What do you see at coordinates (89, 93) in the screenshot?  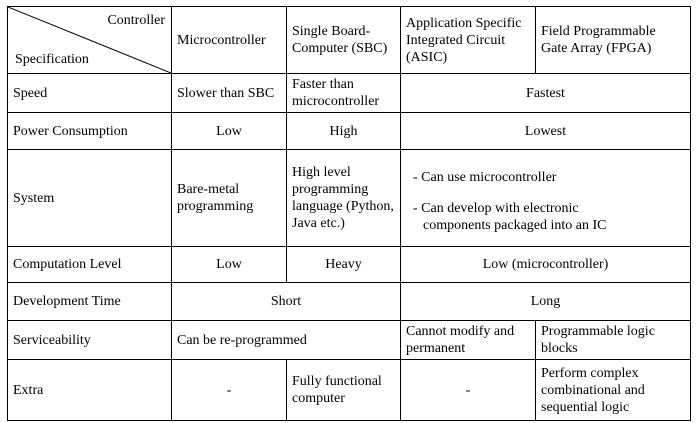 I see `row-label-speed: Speed` at bounding box center [89, 93].